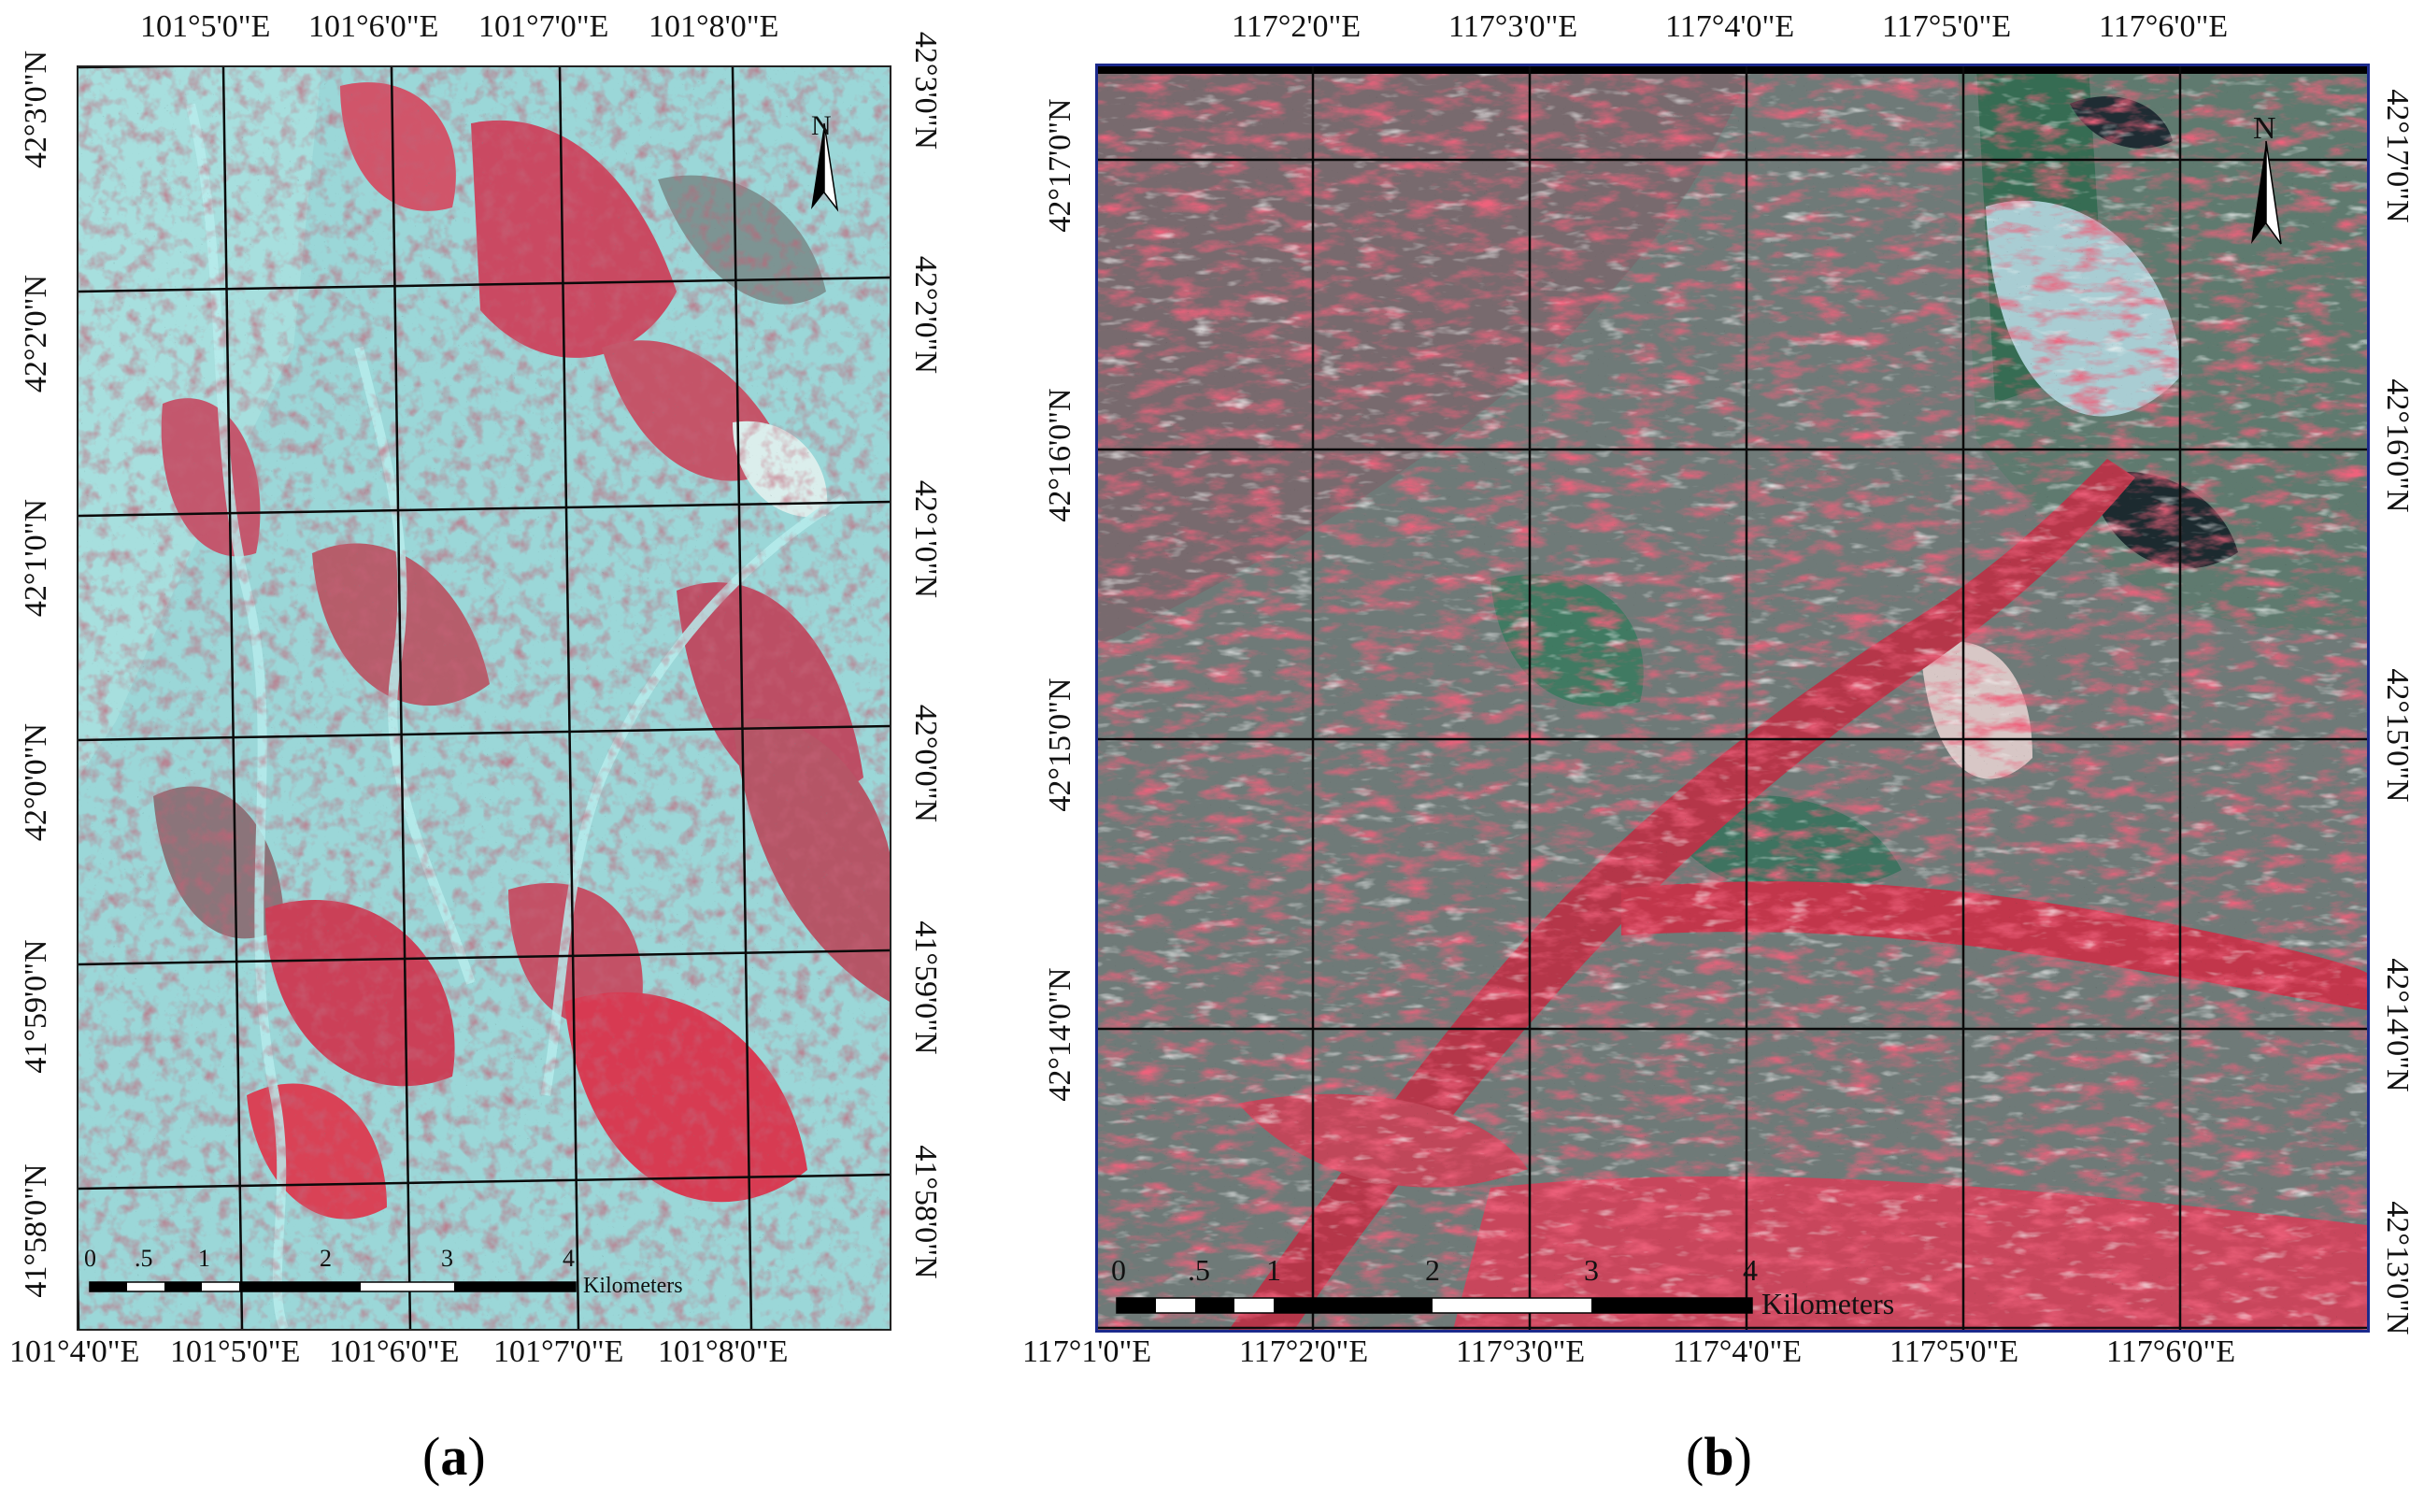  I want to click on bottom-lon-label: 117°3'0"E, so click(1521, 1351).